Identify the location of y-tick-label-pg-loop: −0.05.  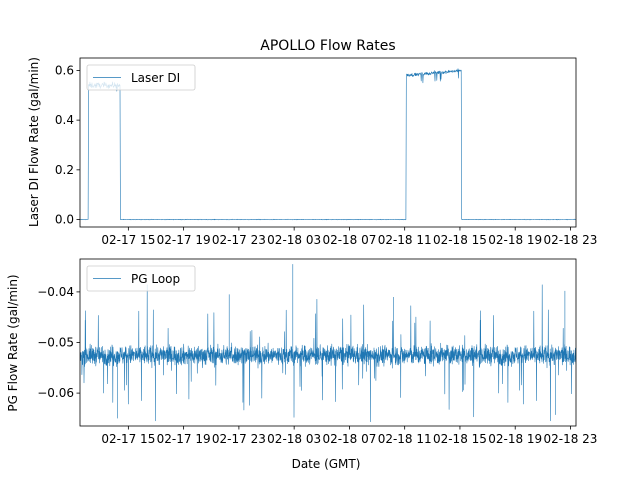
(55, 343).